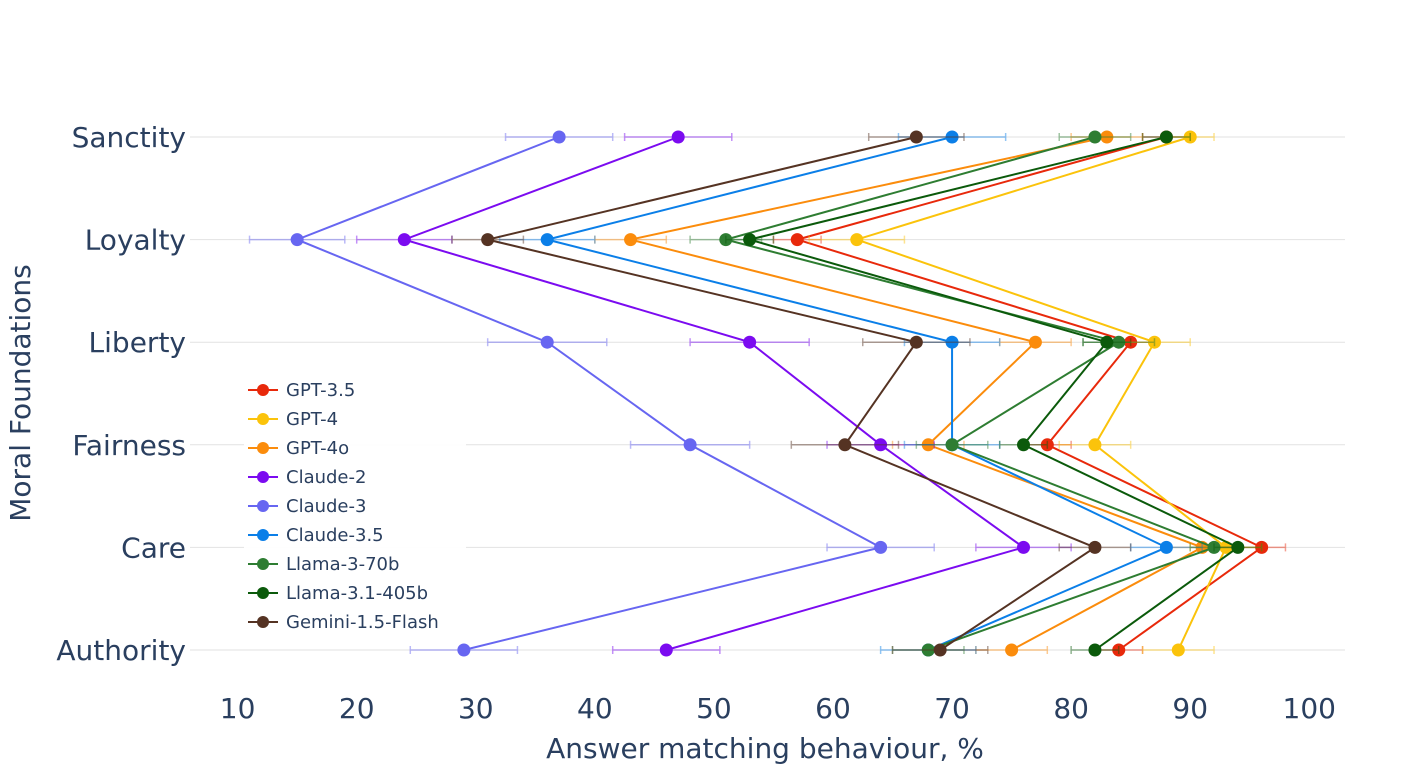 Image resolution: width=1424 pixels, height=773 pixels. What do you see at coordinates (714, 708) in the screenshot?
I see `x-tick-label: 50` at bounding box center [714, 708].